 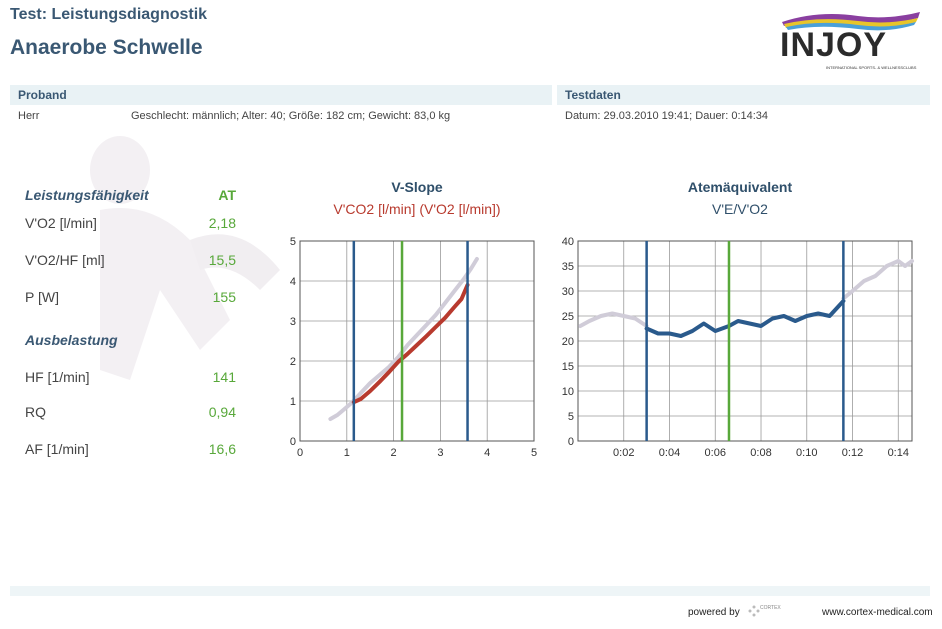 What do you see at coordinates (834, 45) in the screenshot?
I see `logo-text: INJOY` at bounding box center [834, 45].